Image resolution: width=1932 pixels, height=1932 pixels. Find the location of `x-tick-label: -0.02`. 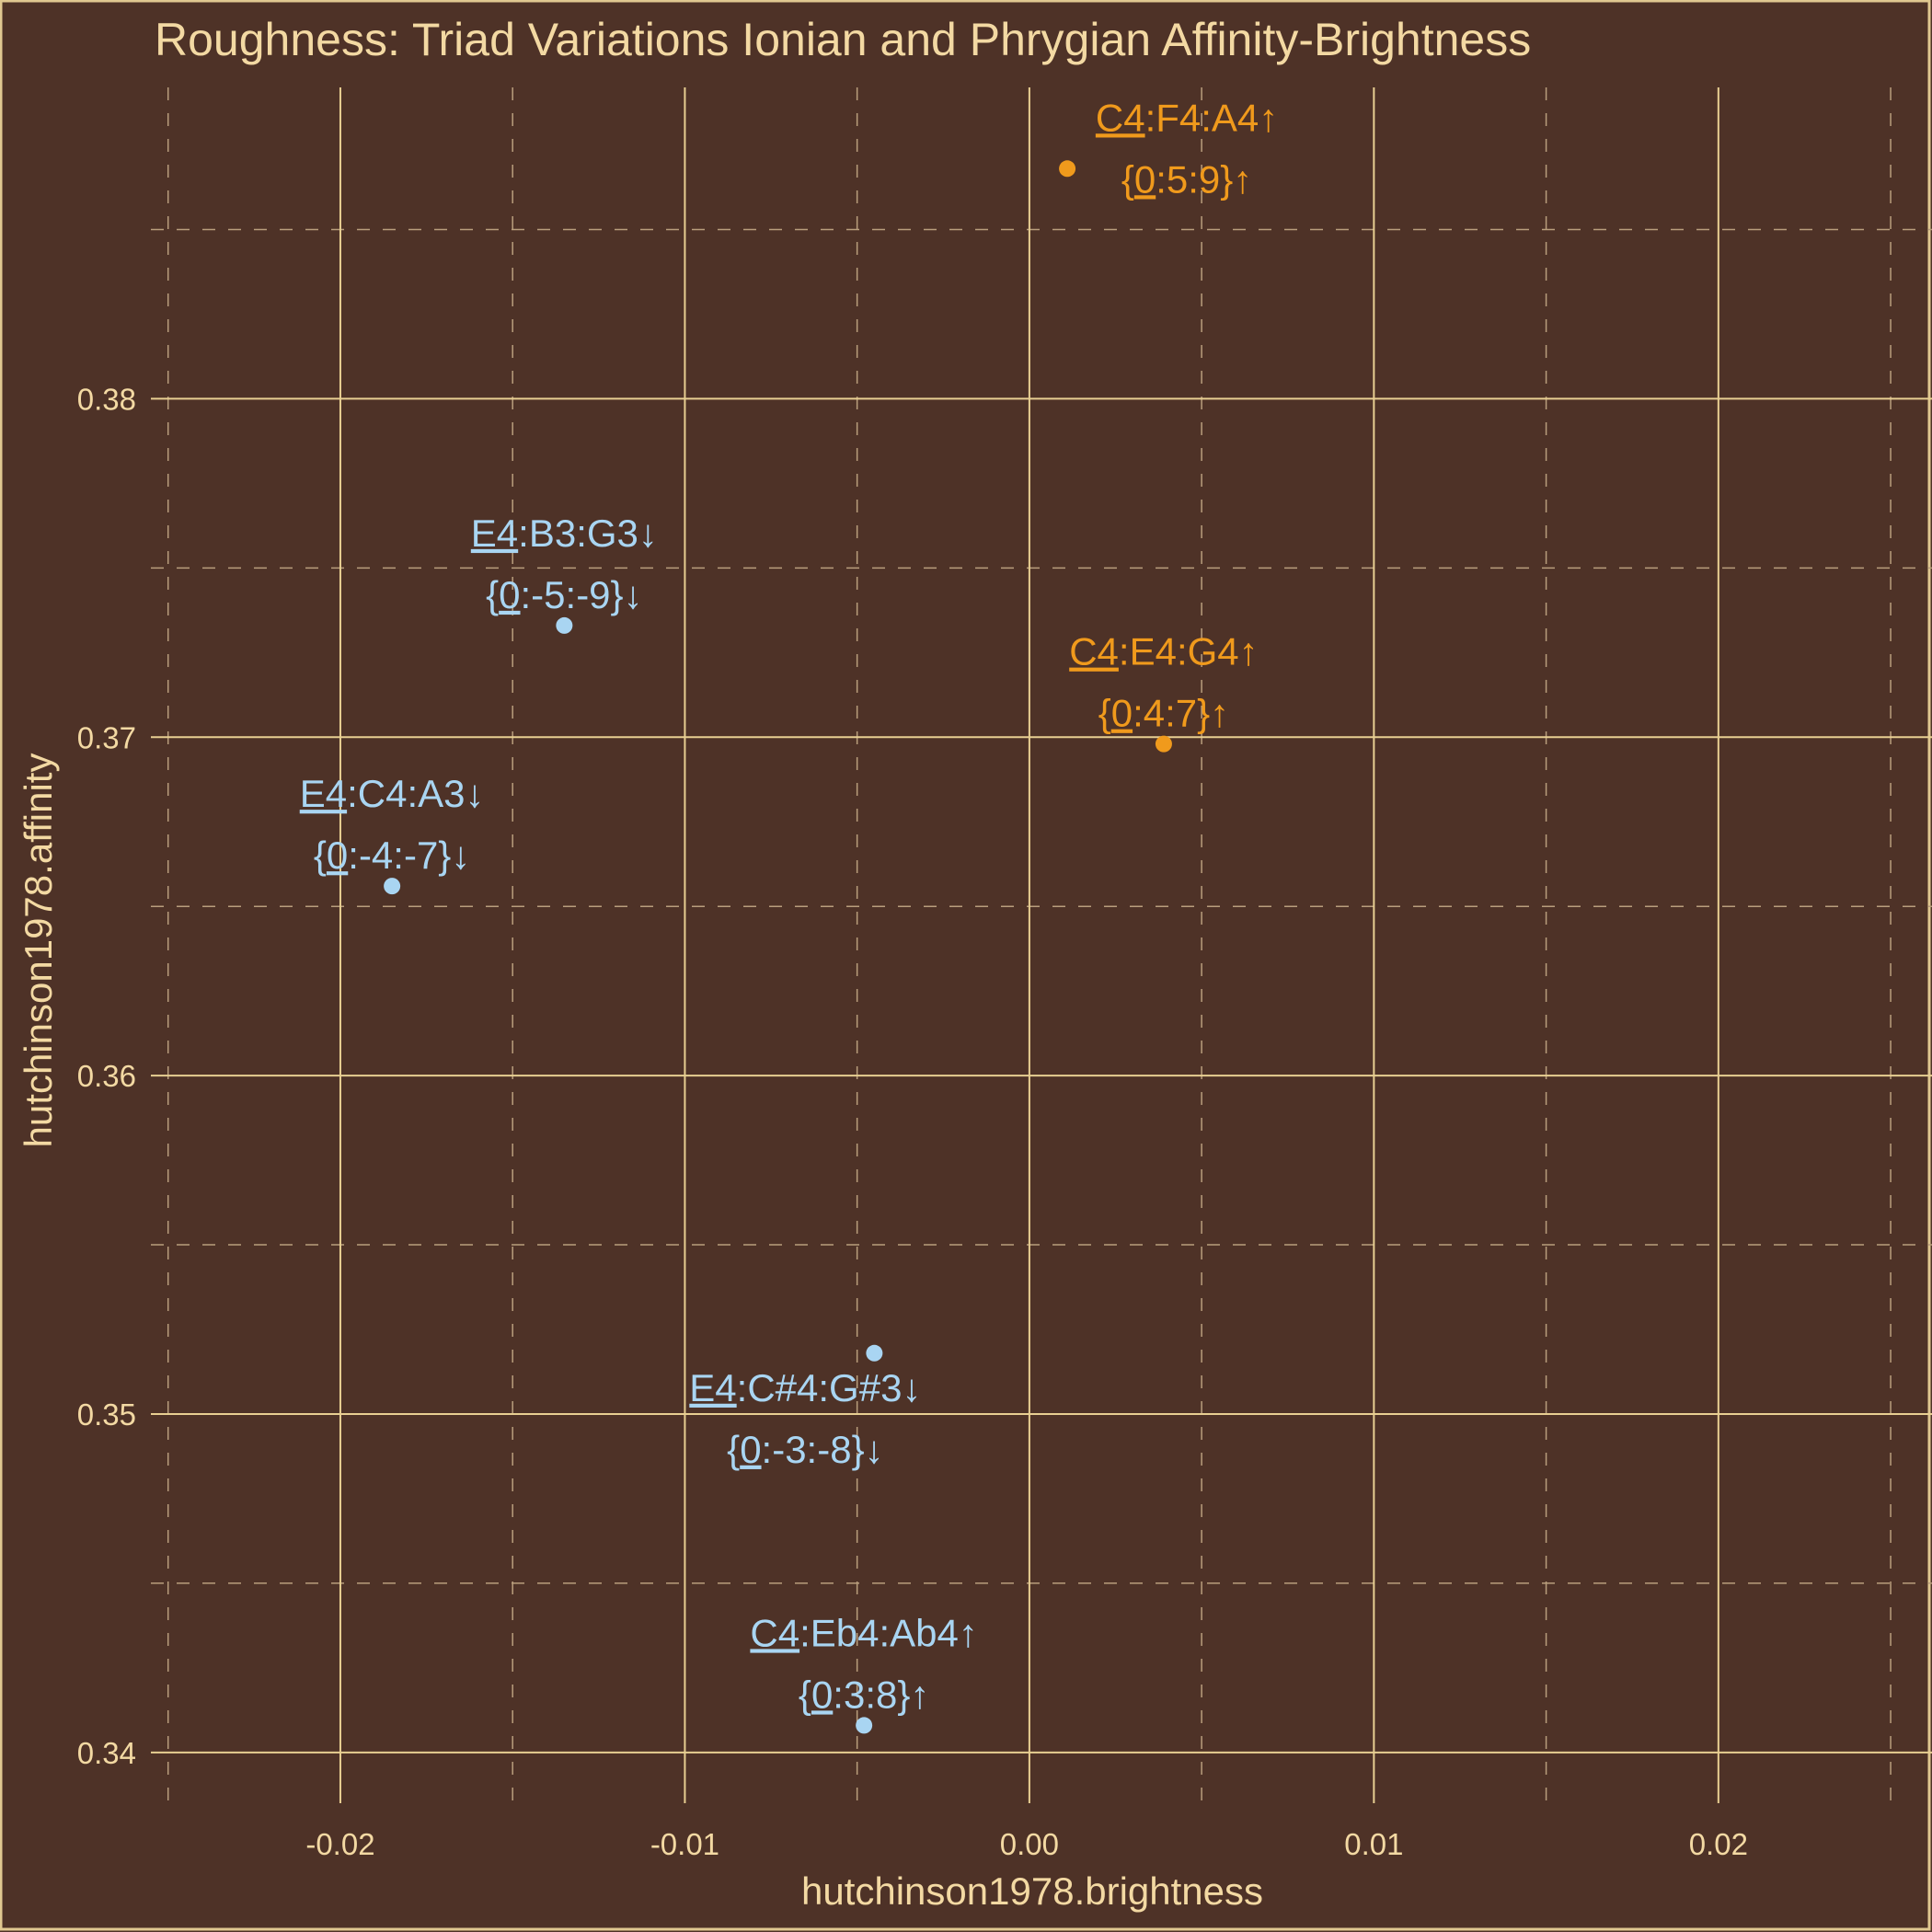

x-tick-label: -0.02 is located at coordinates (339, 1844).